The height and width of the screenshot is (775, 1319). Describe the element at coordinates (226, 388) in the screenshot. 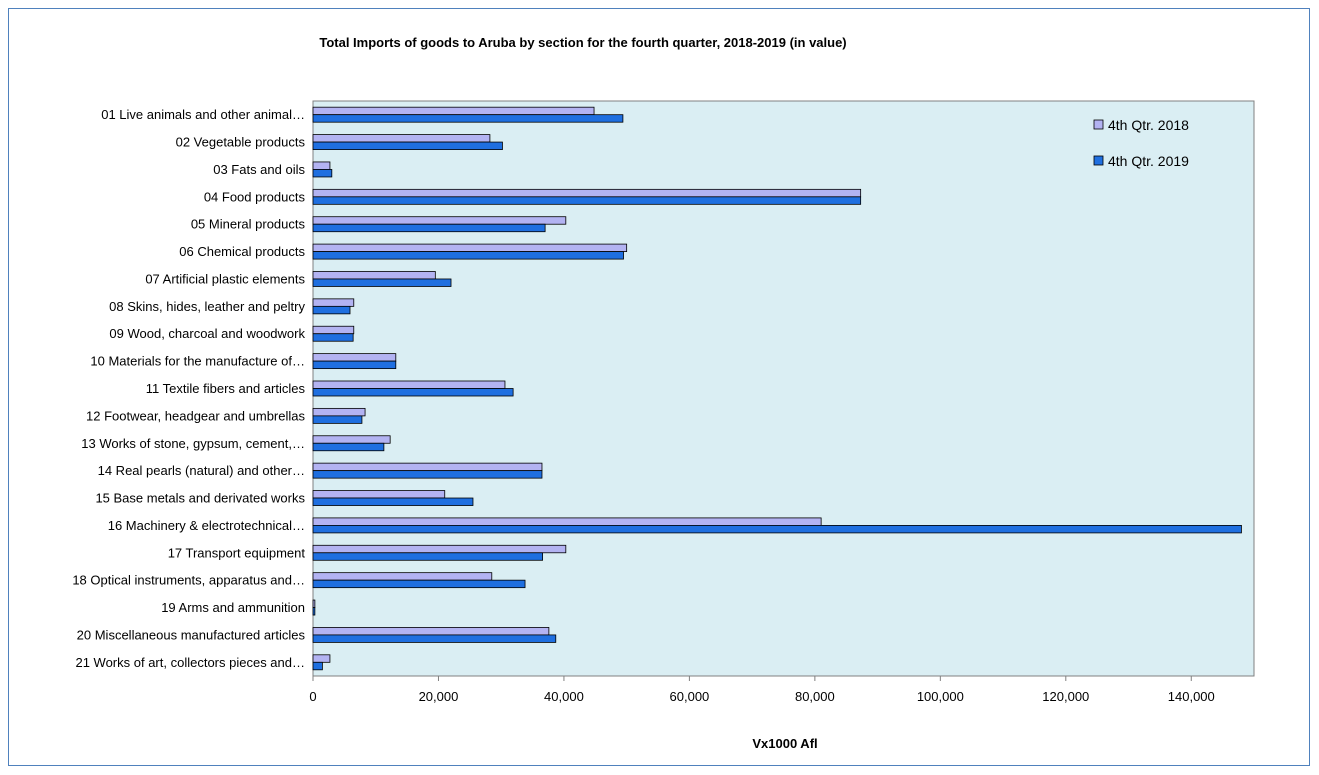

I see `category-label: 11 Textile fibers and articles` at that location.